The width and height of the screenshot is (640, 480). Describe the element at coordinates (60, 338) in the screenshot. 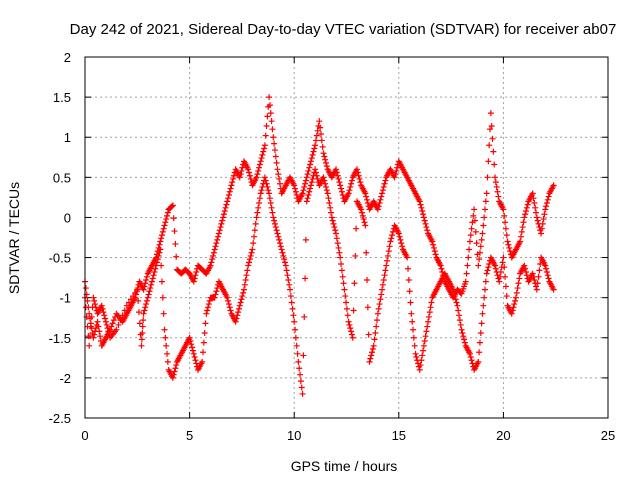

I see `y-tick-label: -1.5` at that location.